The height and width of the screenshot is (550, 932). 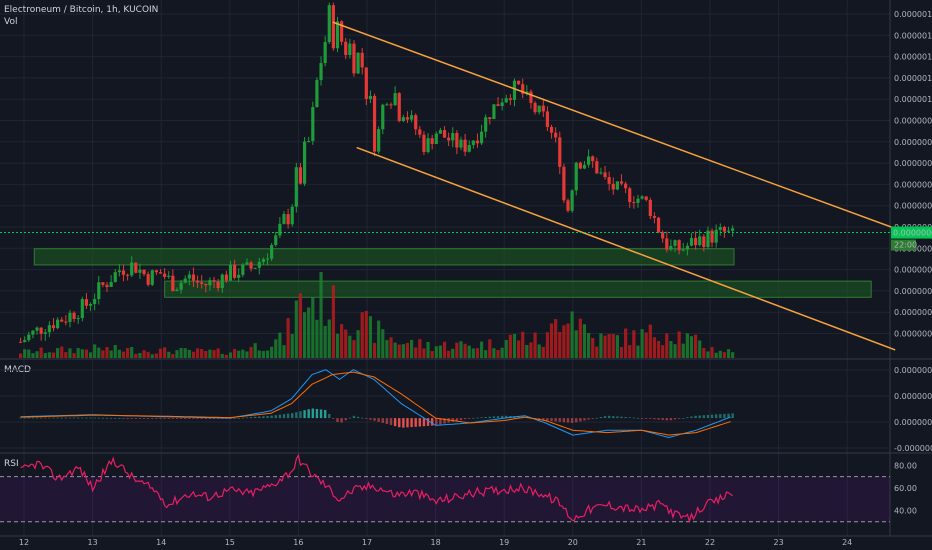 I want to click on symbol-title: Electroneum / Bitcoin, 1h, KUCOIN, so click(x=81, y=10).